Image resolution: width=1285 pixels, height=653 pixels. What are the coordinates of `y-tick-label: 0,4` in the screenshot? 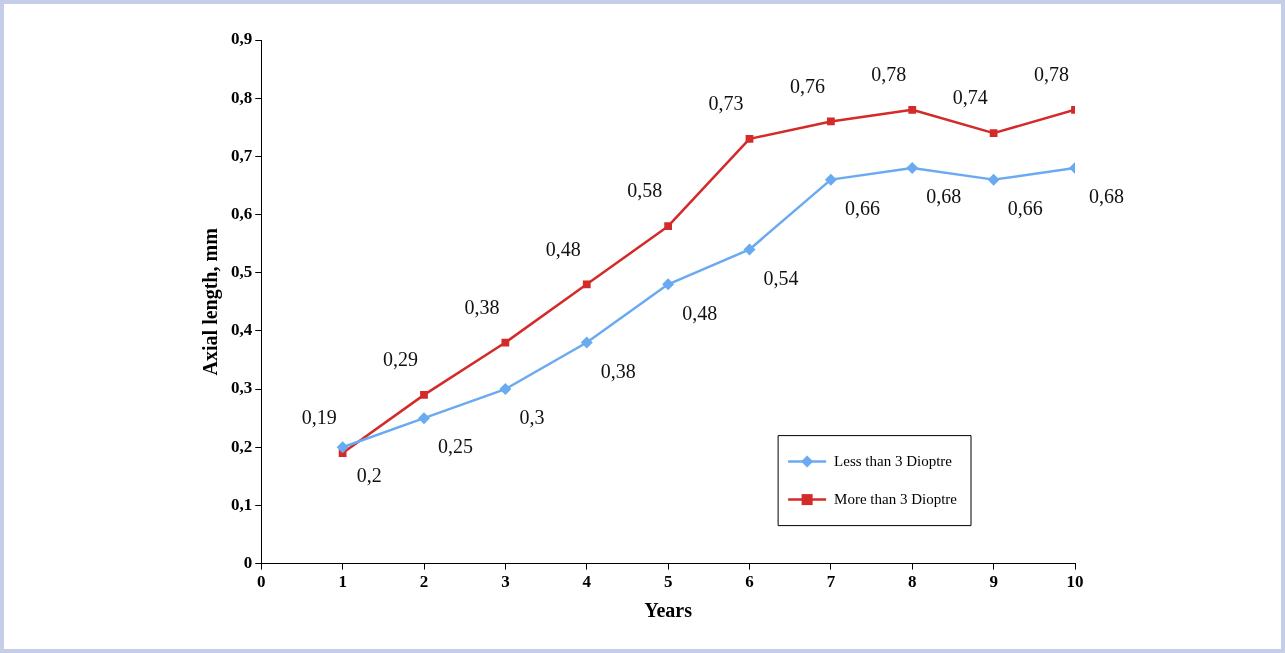 It's located at (242, 330).